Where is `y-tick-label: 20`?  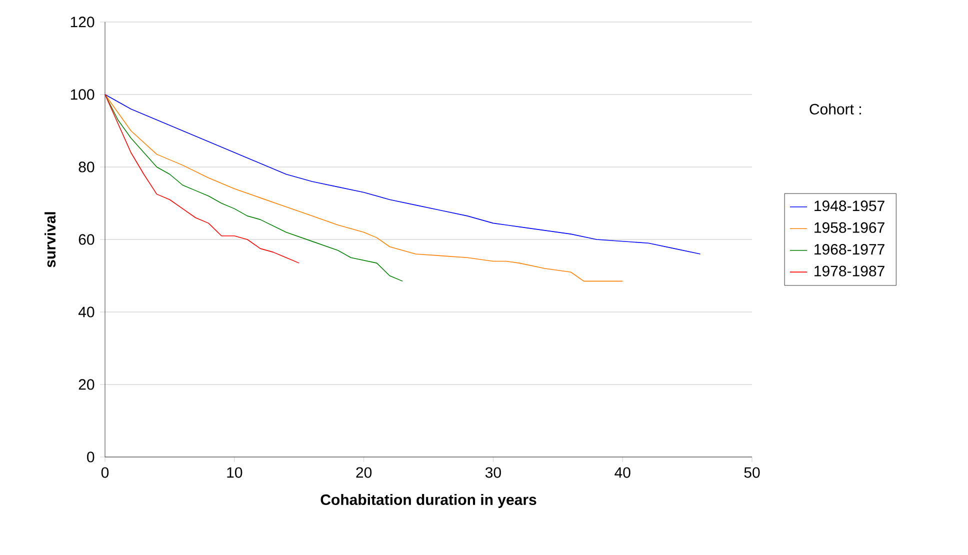 y-tick-label: 20 is located at coordinates (86, 384).